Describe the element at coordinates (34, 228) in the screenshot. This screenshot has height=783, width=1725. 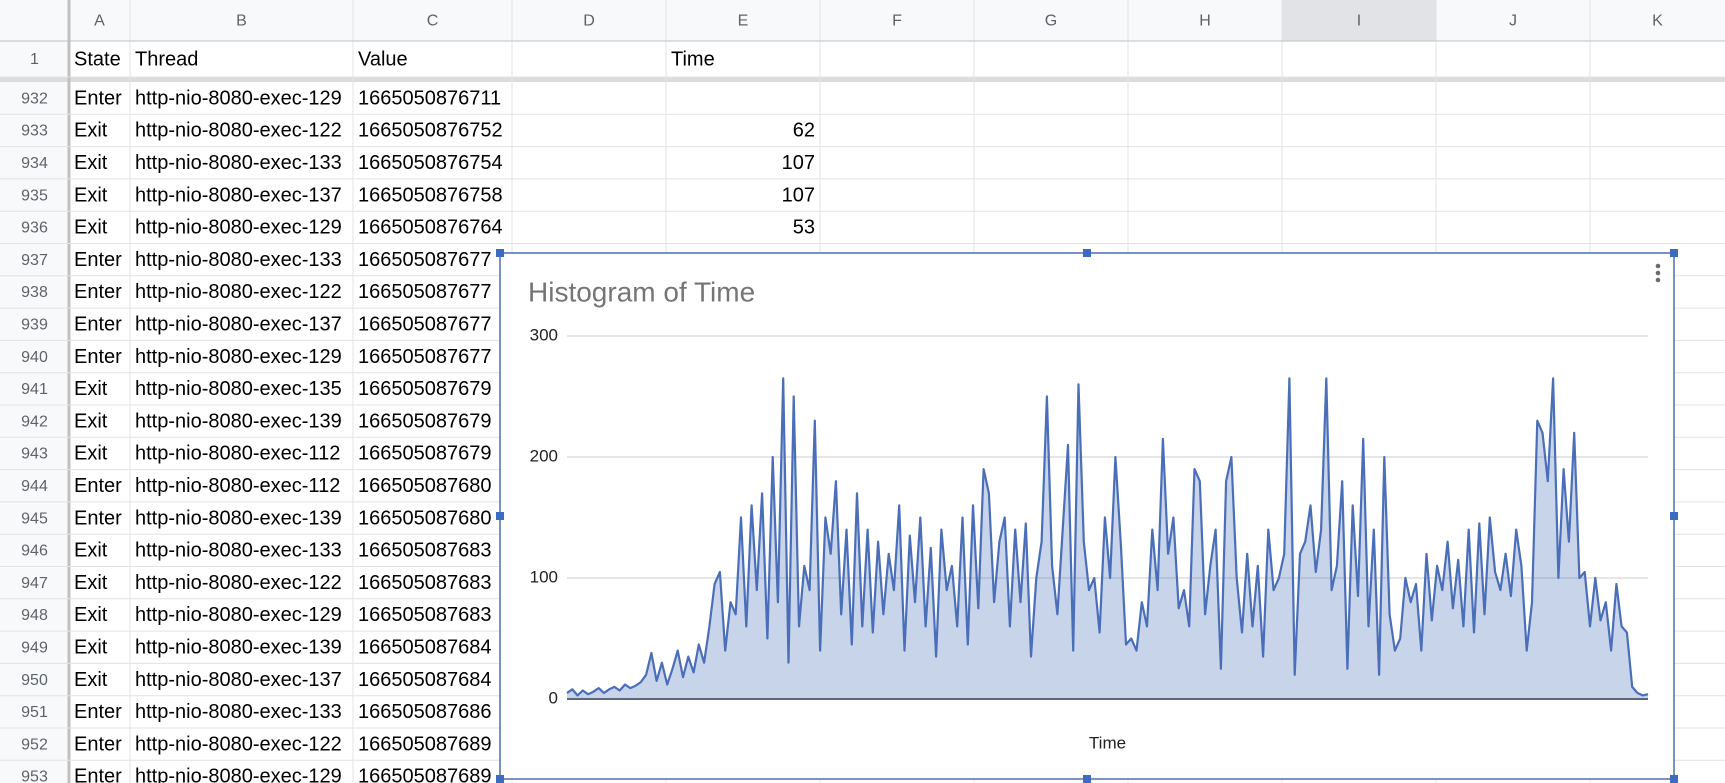
I see `row-number: 936` at that location.